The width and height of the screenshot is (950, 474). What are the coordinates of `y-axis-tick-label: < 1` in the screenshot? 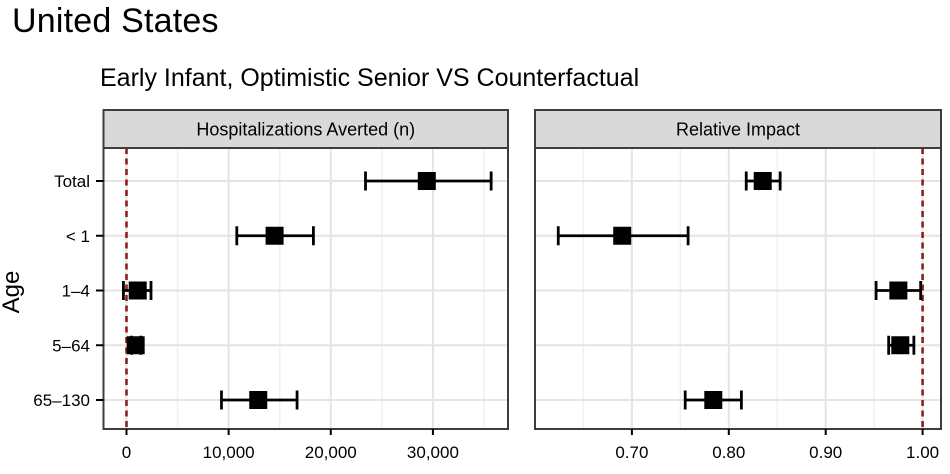 It's located at (78, 236).